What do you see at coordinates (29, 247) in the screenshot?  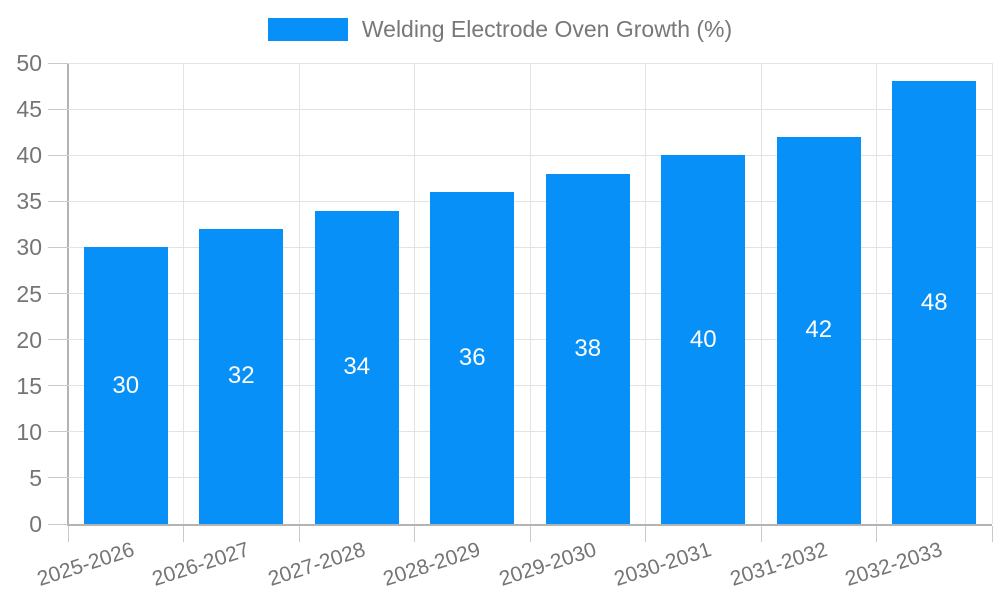 I see `y-axis-label: 30` at bounding box center [29, 247].